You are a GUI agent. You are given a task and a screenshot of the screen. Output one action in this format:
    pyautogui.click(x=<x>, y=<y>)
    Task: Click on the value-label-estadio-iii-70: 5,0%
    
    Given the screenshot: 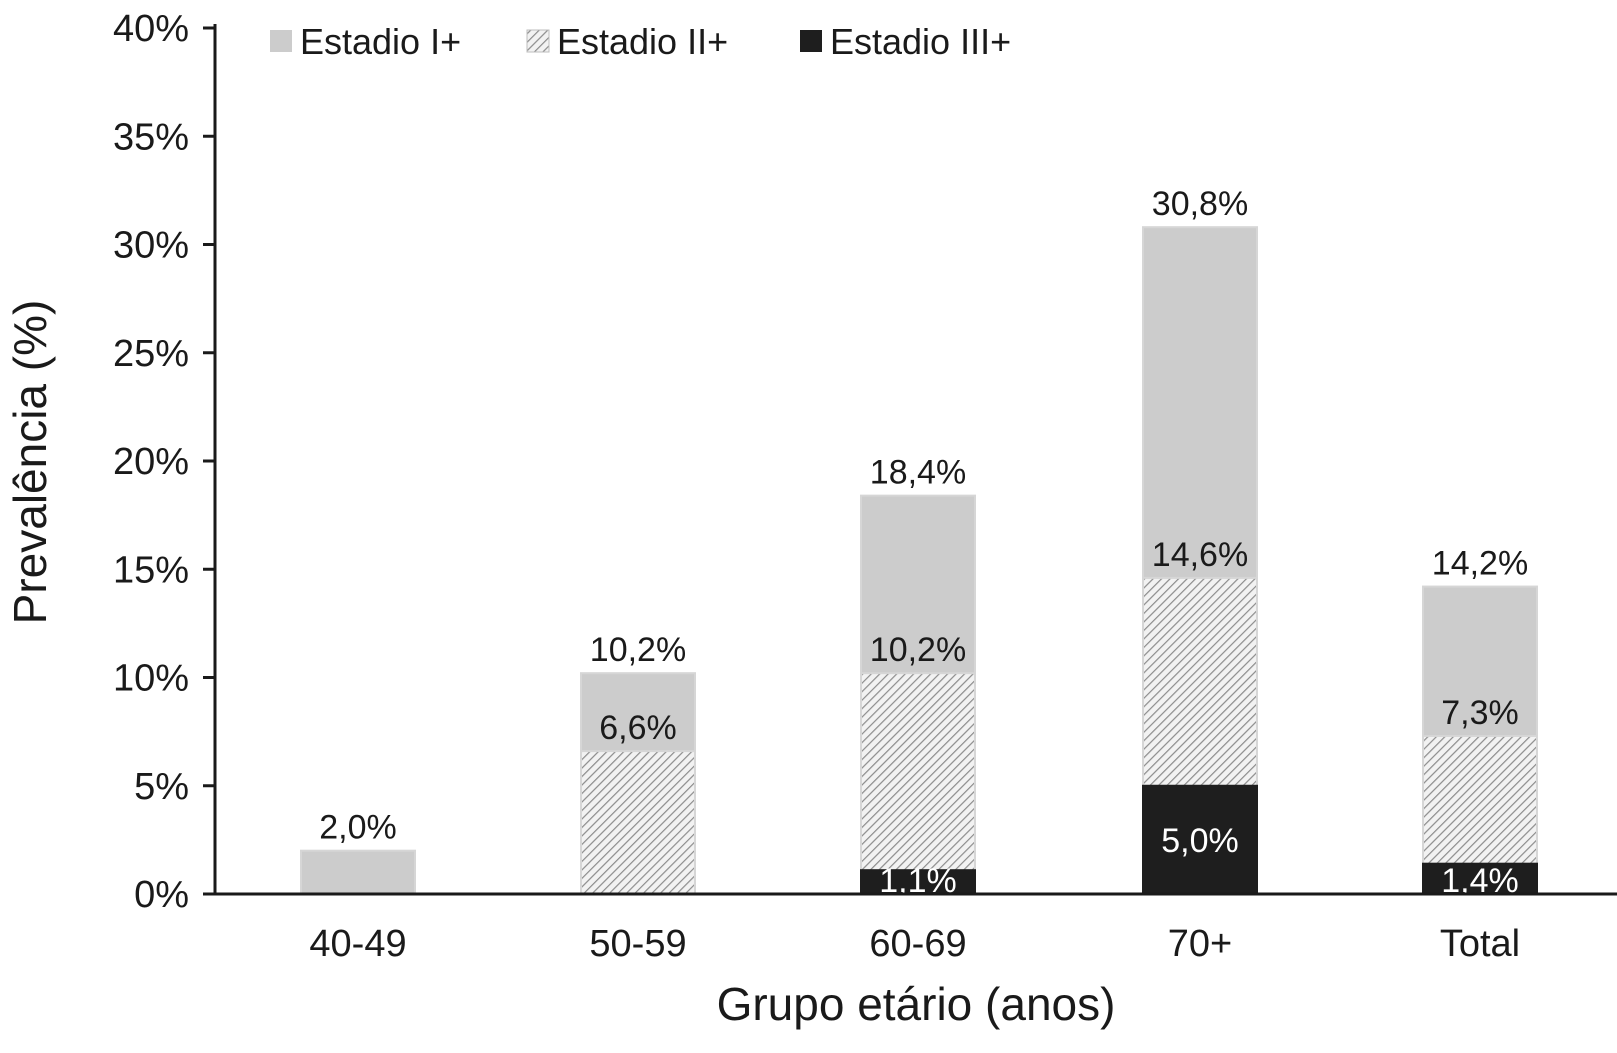 What is the action you would take?
    pyautogui.click(x=1200, y=841)
    